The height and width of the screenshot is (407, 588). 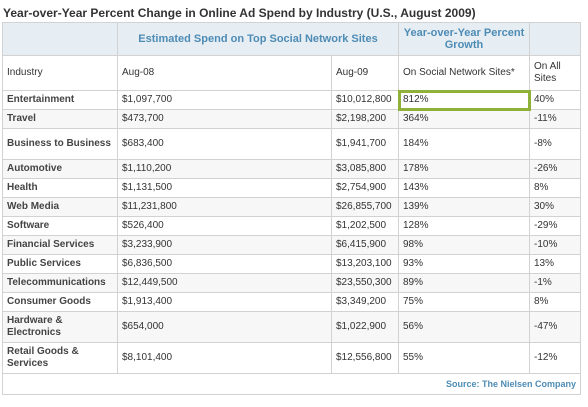 I want to click on table-row: Travel $473,700 $2,198,200 364% -11%, so click(x=291, y=119).